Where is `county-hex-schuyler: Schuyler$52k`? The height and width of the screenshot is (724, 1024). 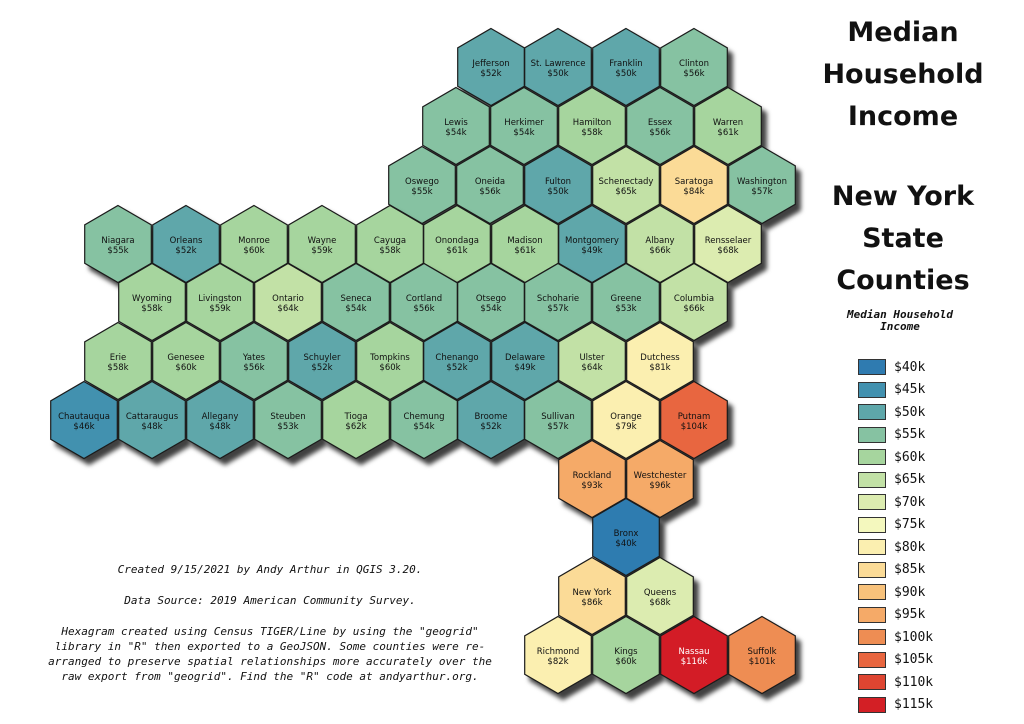 county-hex-schuyler: Schuyler$52k is located at coordinates (322, 361).